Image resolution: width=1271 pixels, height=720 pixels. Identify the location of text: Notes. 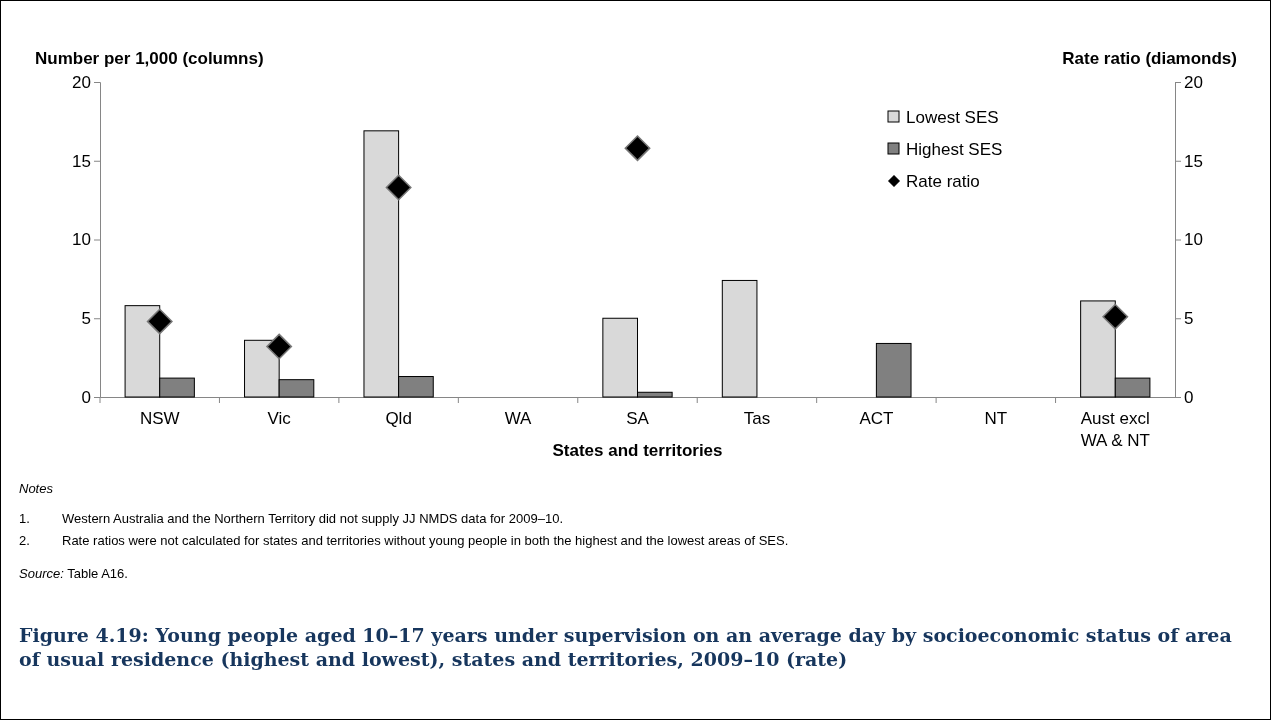
(36, 488).